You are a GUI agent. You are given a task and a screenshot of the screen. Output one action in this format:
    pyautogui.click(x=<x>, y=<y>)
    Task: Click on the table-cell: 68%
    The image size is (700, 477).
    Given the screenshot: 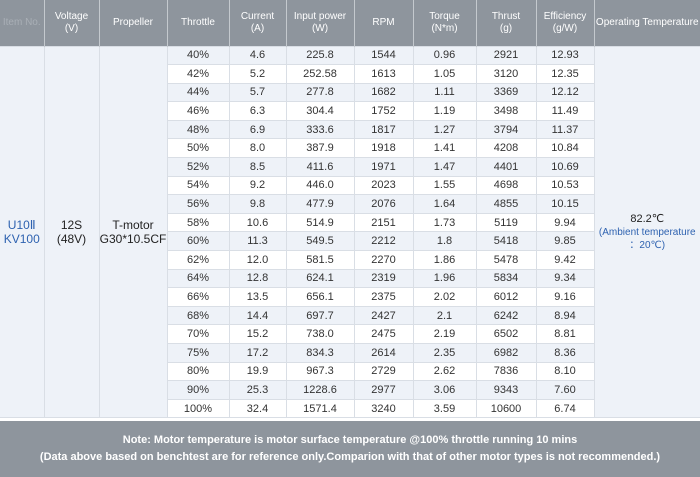 What is the action you would take?
    pyautogui.click(x=198, y=315)
    